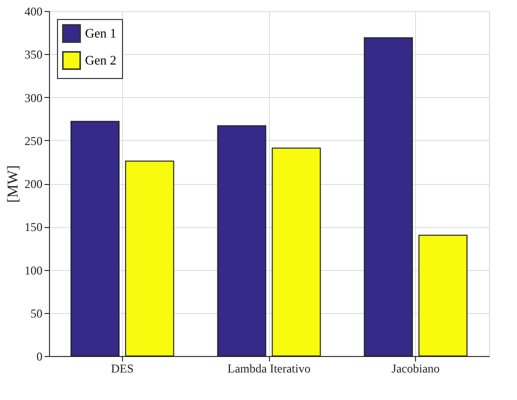 The image size is (517, 400). Describe the element at coordinates (33, 270) in the screenshot. I see `y-tick-label: 100` at that location.